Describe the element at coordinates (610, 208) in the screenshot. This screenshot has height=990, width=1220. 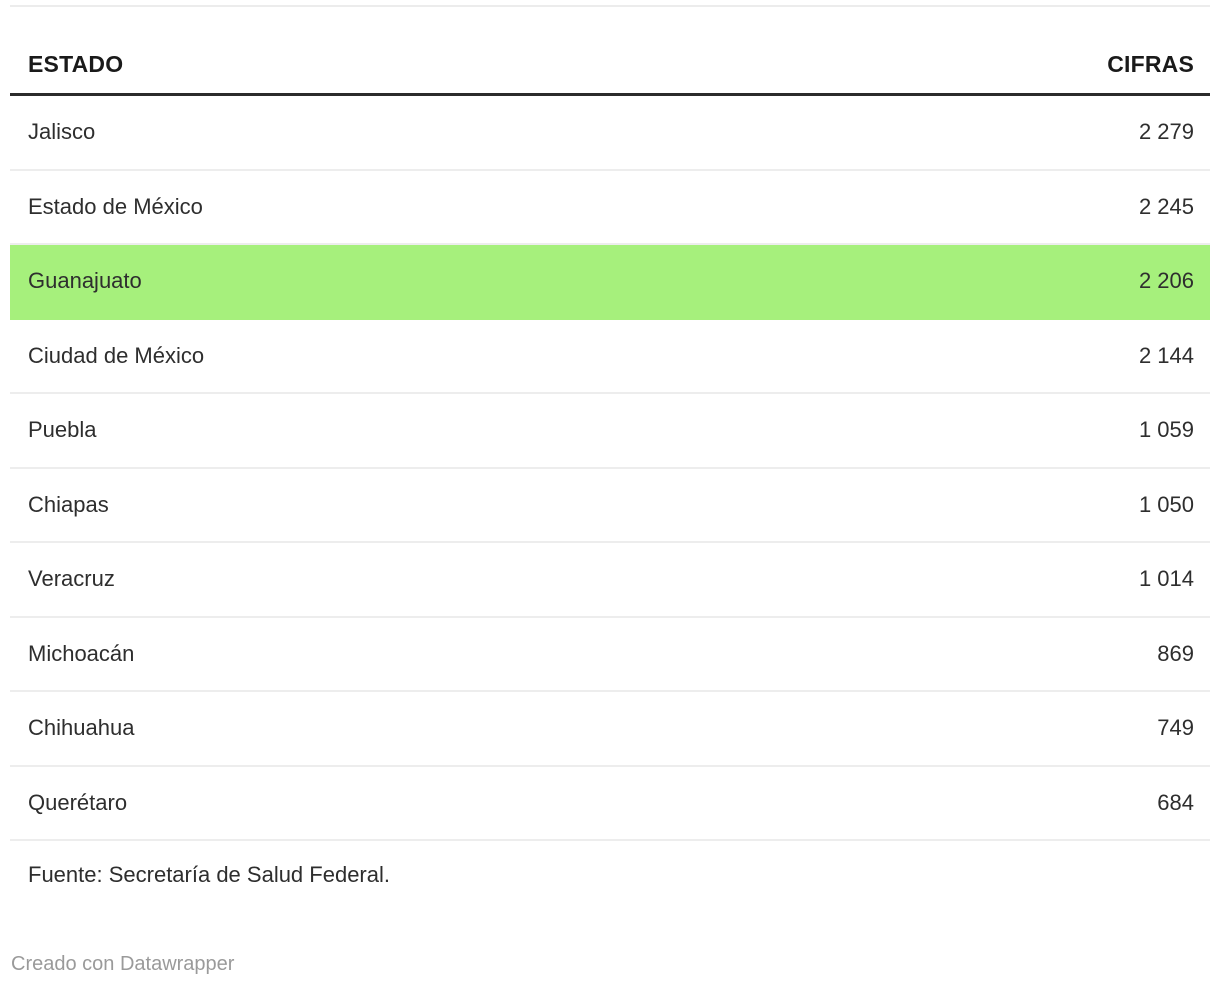
I see `table-row: Estado de México 2 245` at that location.